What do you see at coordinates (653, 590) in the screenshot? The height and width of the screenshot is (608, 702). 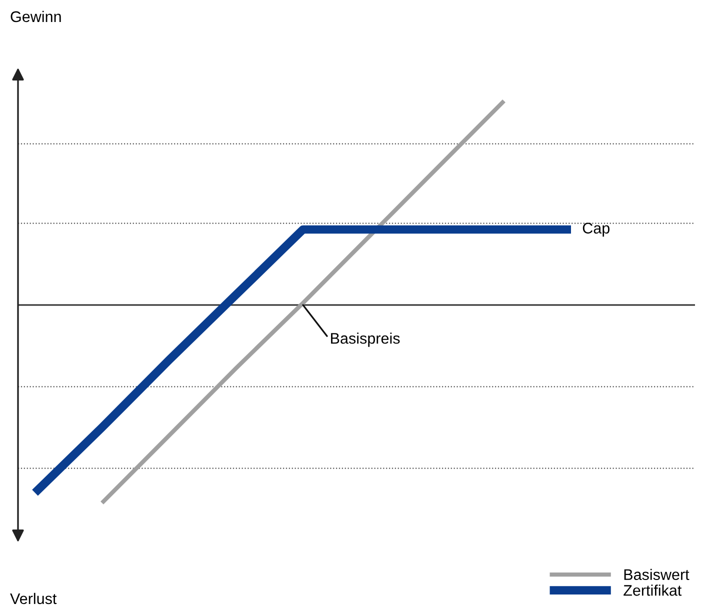 I see `legend-label: Zertifikat` at bounding box center [653, 590].